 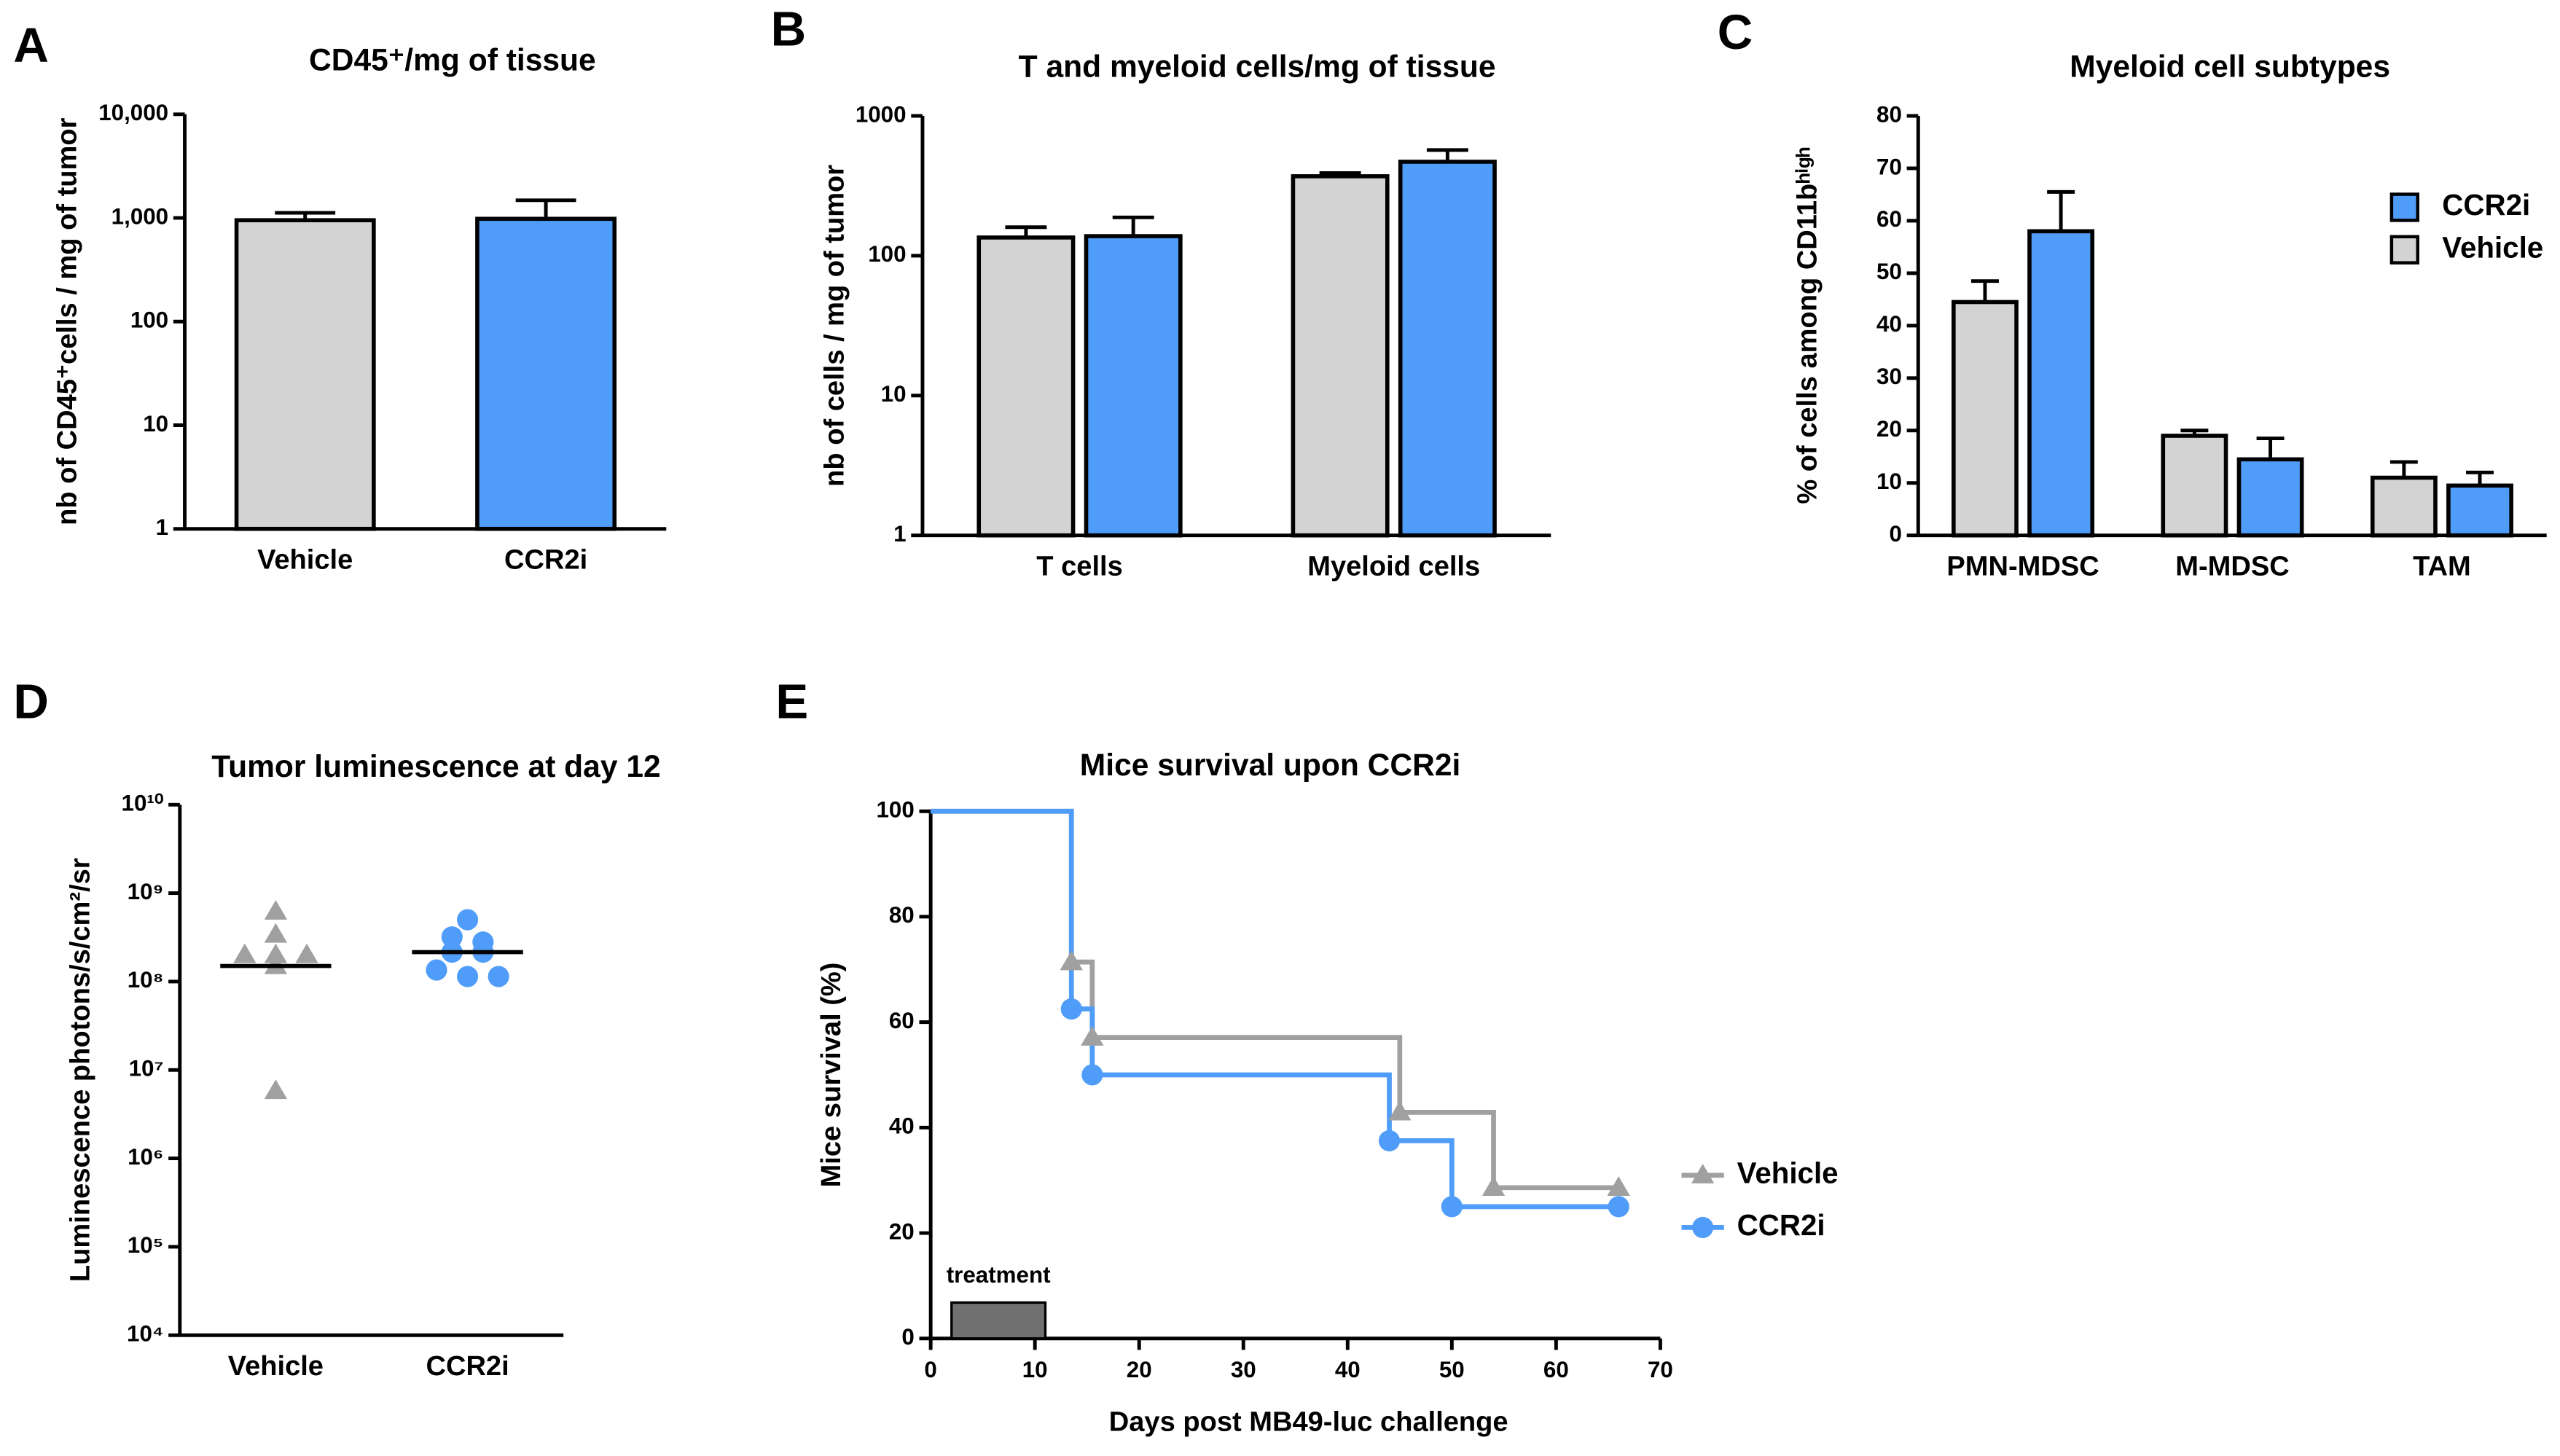 What do you see at coordinates (1275, 1009) in the screenshot?
I see `survival-line` at bounding box center [1275, 1009].